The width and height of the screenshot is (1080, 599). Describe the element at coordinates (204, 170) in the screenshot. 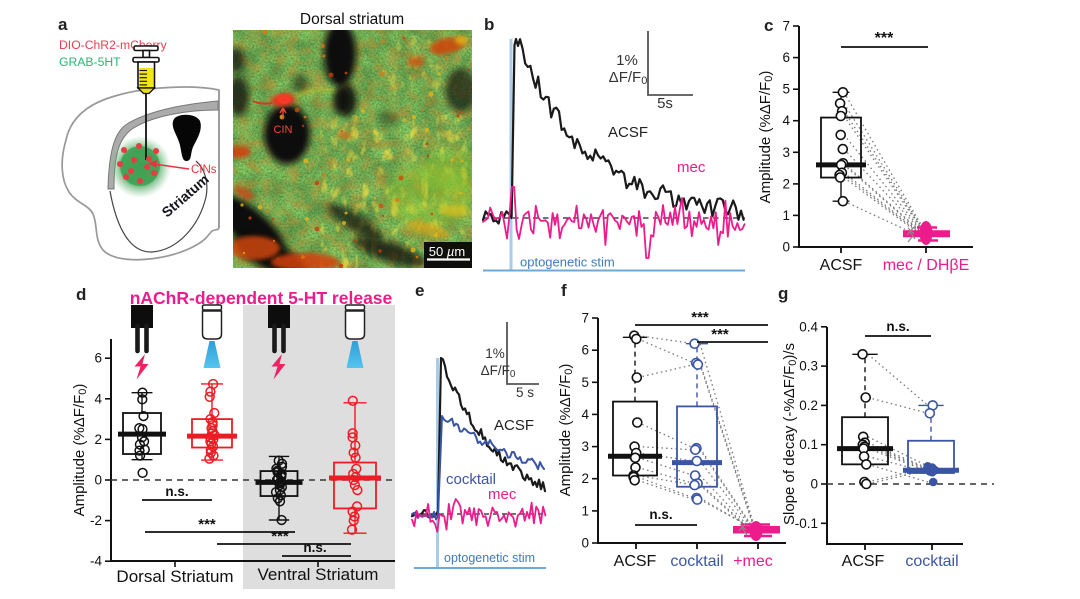

I see `svg-text: CINs` at that location.